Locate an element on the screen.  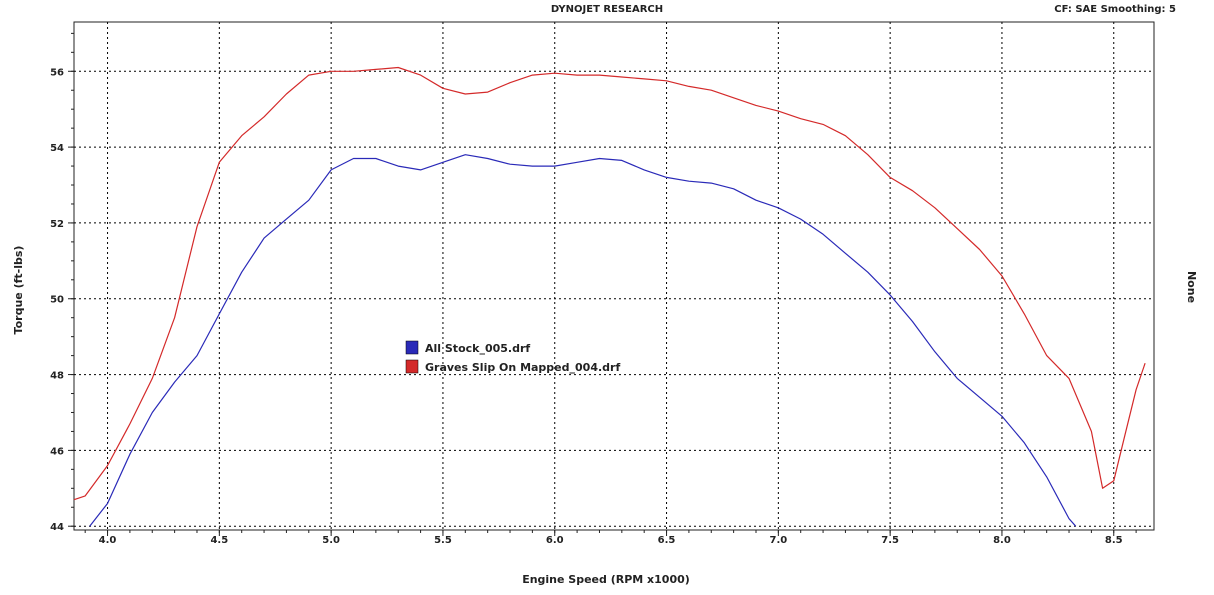
x-axis-label: Engine Speed (RPM x1000) is located at coordinates (606, 579).